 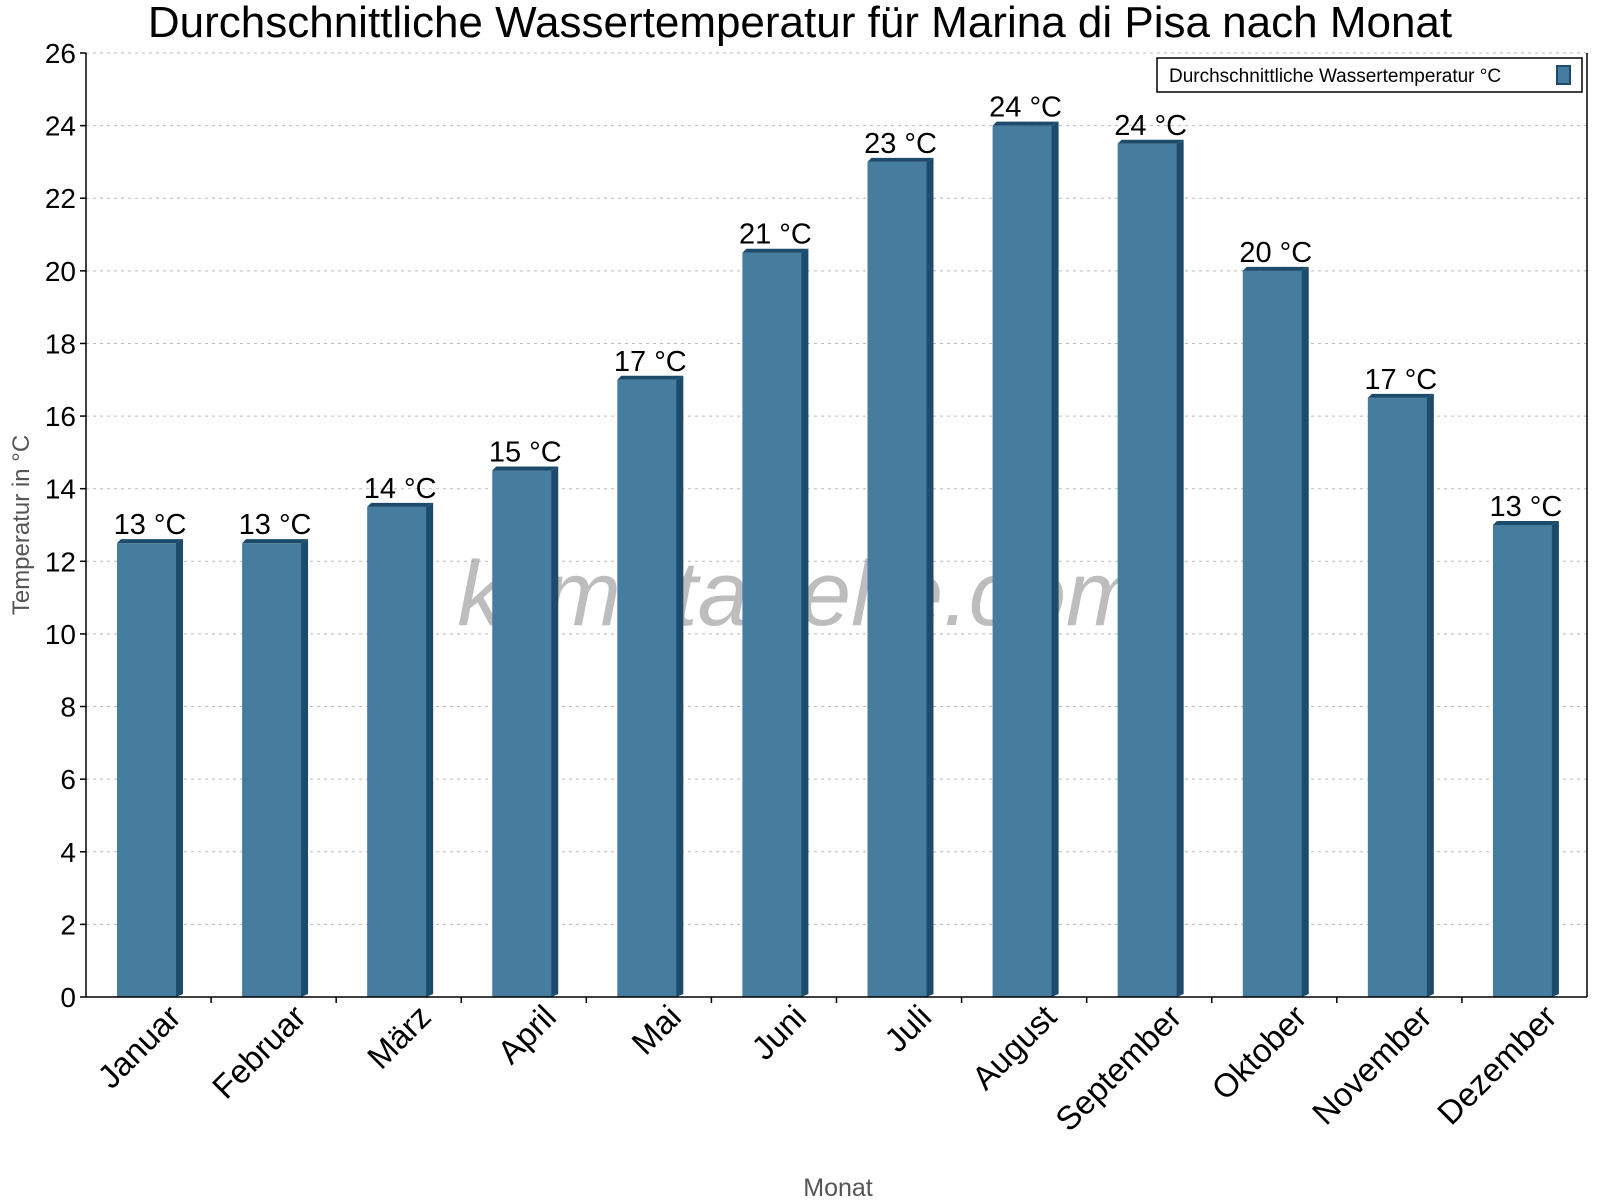 I want to click on x-tick-label: April, so click(x=526, y=1034).